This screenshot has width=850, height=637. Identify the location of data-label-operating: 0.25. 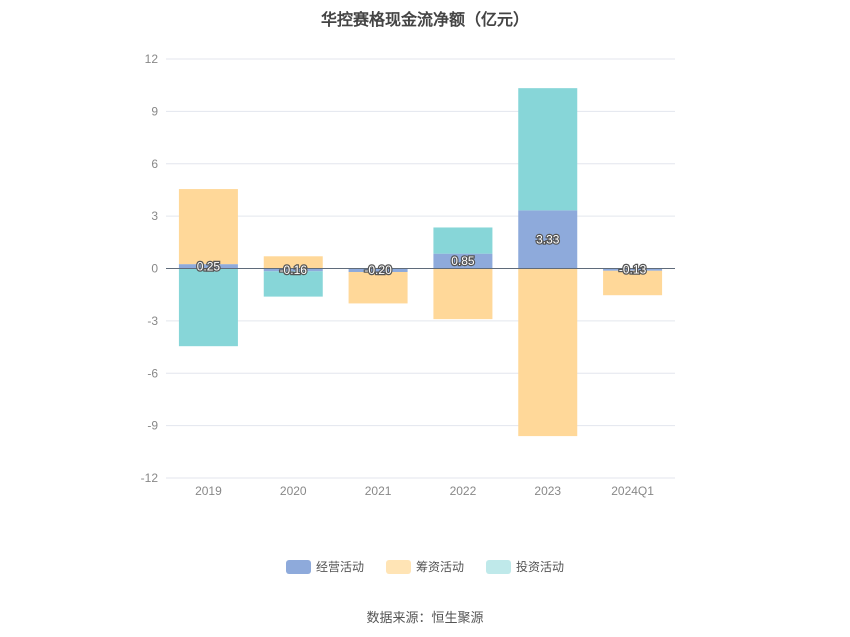
(209, 266).